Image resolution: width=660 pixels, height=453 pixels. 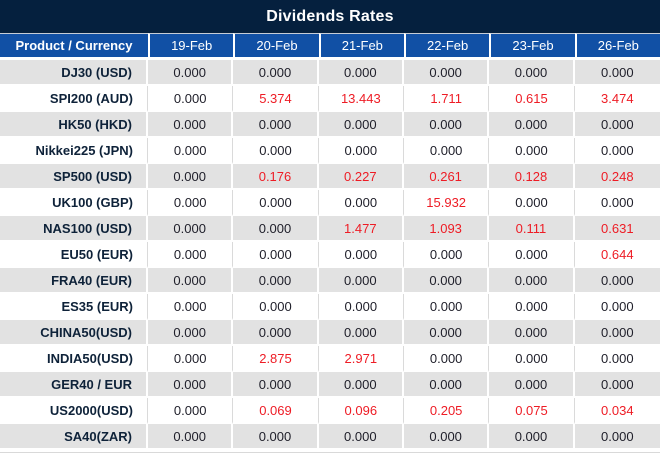 I want to click on product-label: Nikkei225 (JPN), so click(x=74, y=151).